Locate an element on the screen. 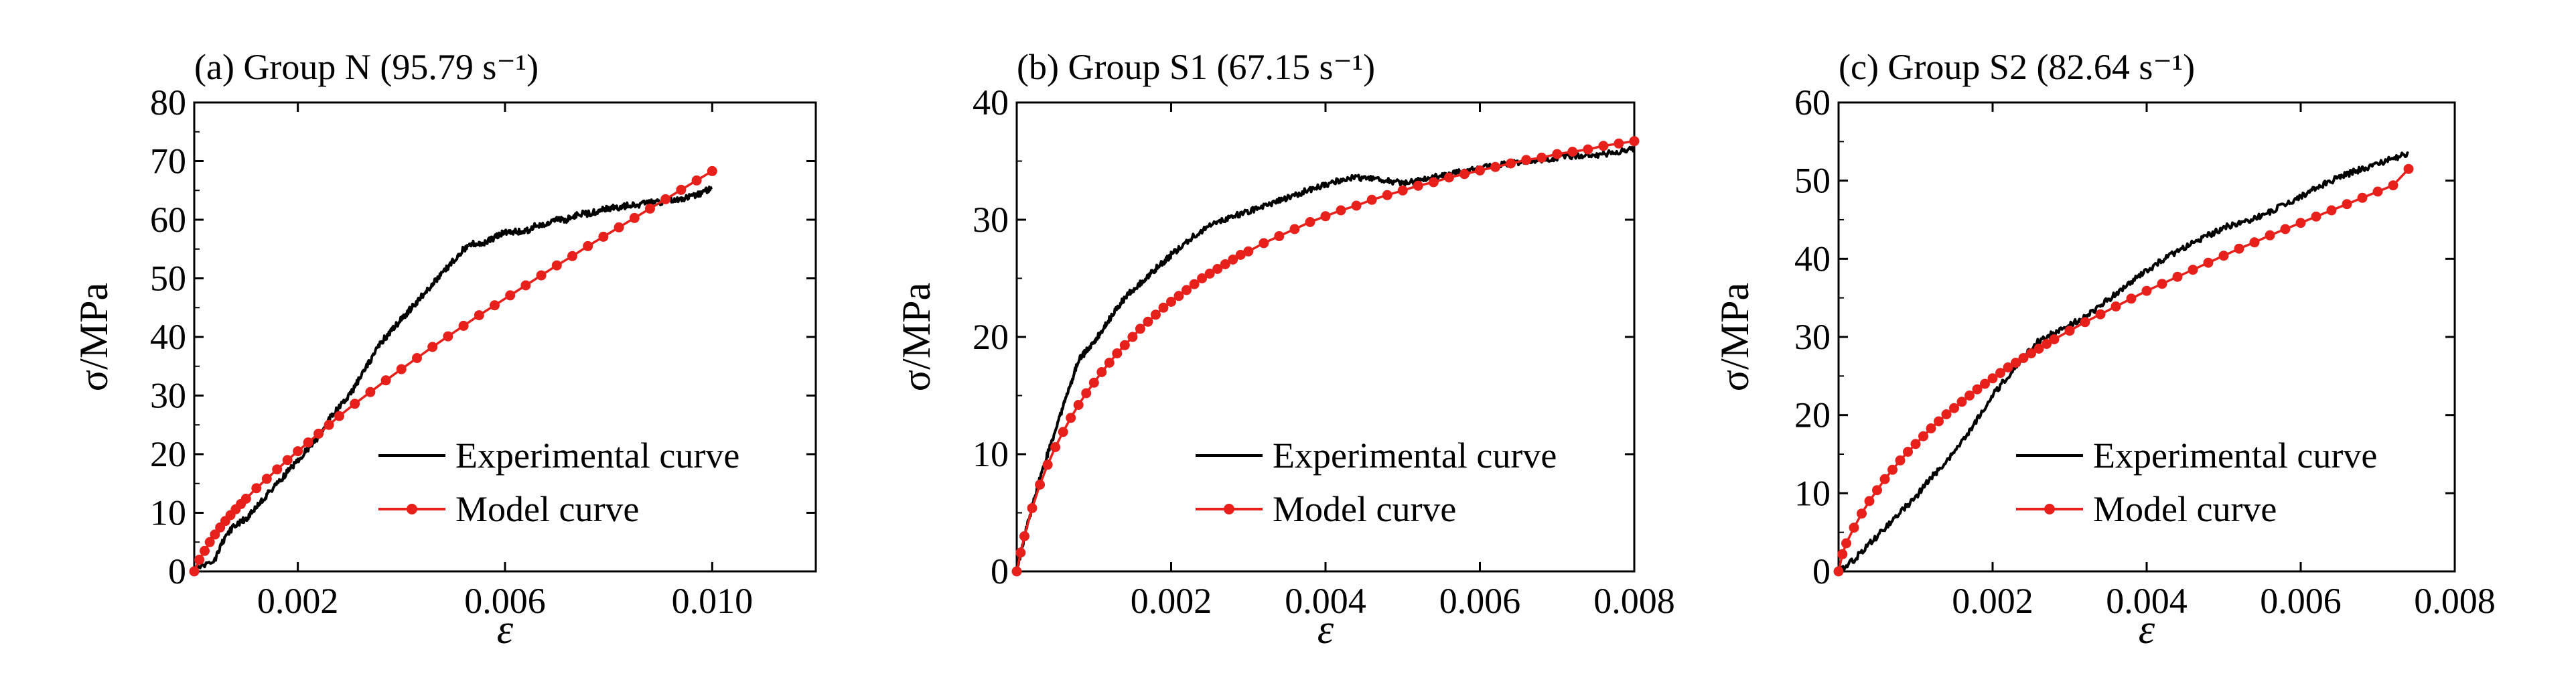 The image size is (2576, 696). panel-2-y-tick-label: 10 is located at coordinates (991, 454).